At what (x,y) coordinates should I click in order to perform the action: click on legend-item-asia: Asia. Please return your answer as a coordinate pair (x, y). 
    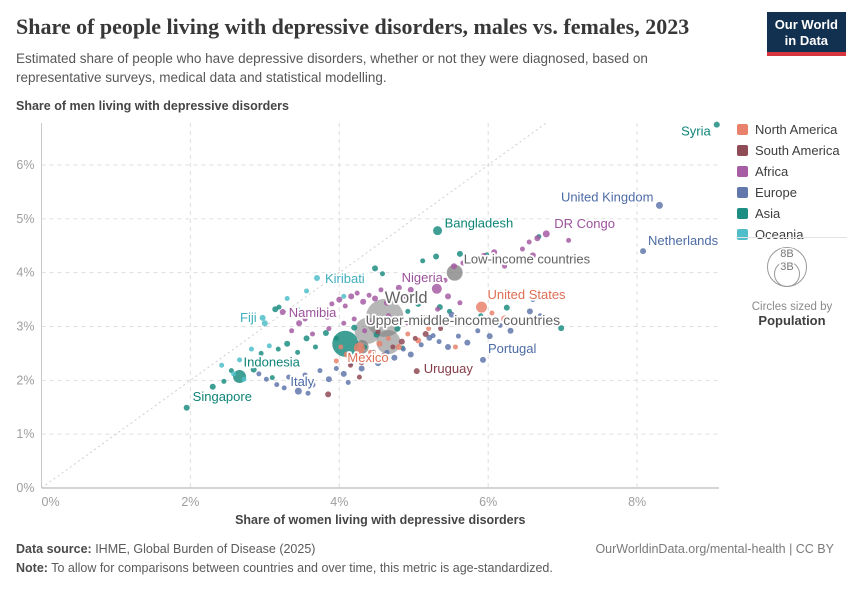
    Looking at the image, I should click on (793, 213).